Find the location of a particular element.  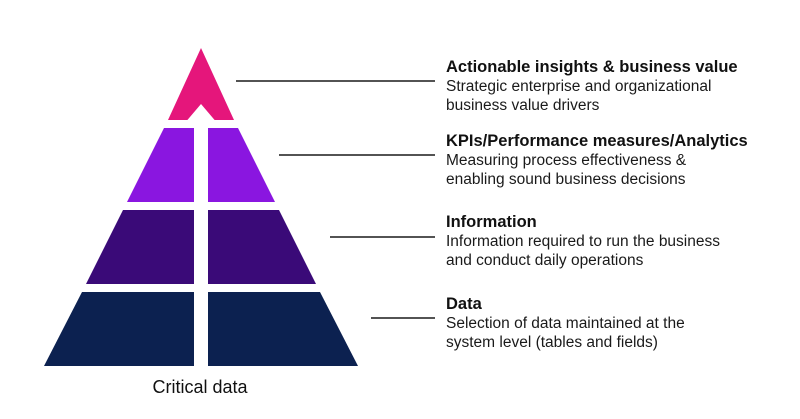

level-4-title: Data is located at coordinates (464, 304).